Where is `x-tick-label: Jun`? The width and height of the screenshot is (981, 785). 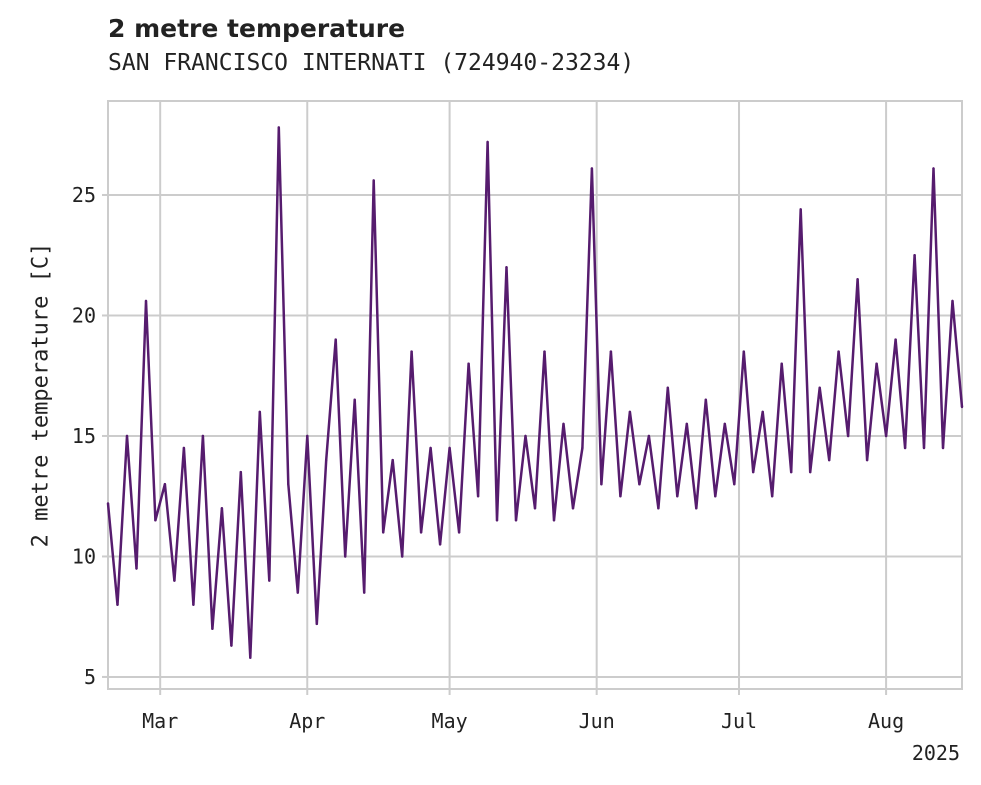 x-tick-label: Jun is located at coordinates (597, 721).